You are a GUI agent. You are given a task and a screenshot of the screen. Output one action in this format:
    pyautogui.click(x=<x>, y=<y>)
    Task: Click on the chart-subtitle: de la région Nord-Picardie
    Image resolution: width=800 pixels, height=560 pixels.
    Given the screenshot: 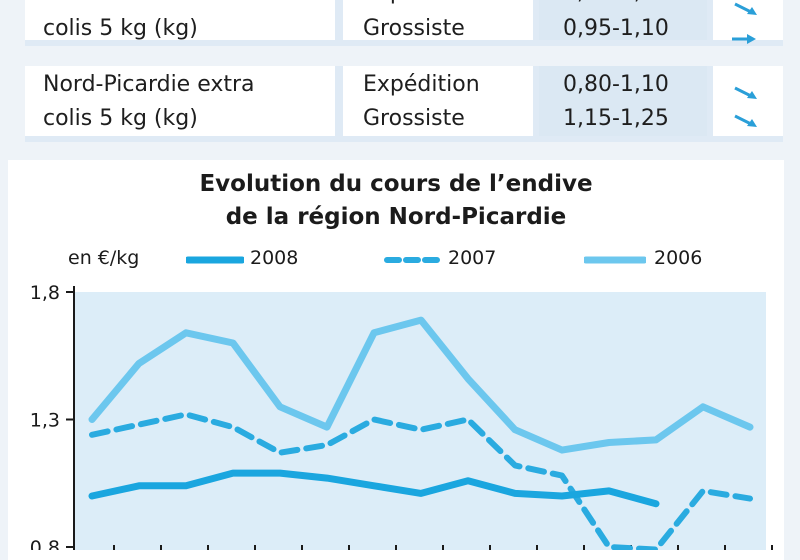 What is the action you would take?
    pyautogui.click(x=396, y=217)
    